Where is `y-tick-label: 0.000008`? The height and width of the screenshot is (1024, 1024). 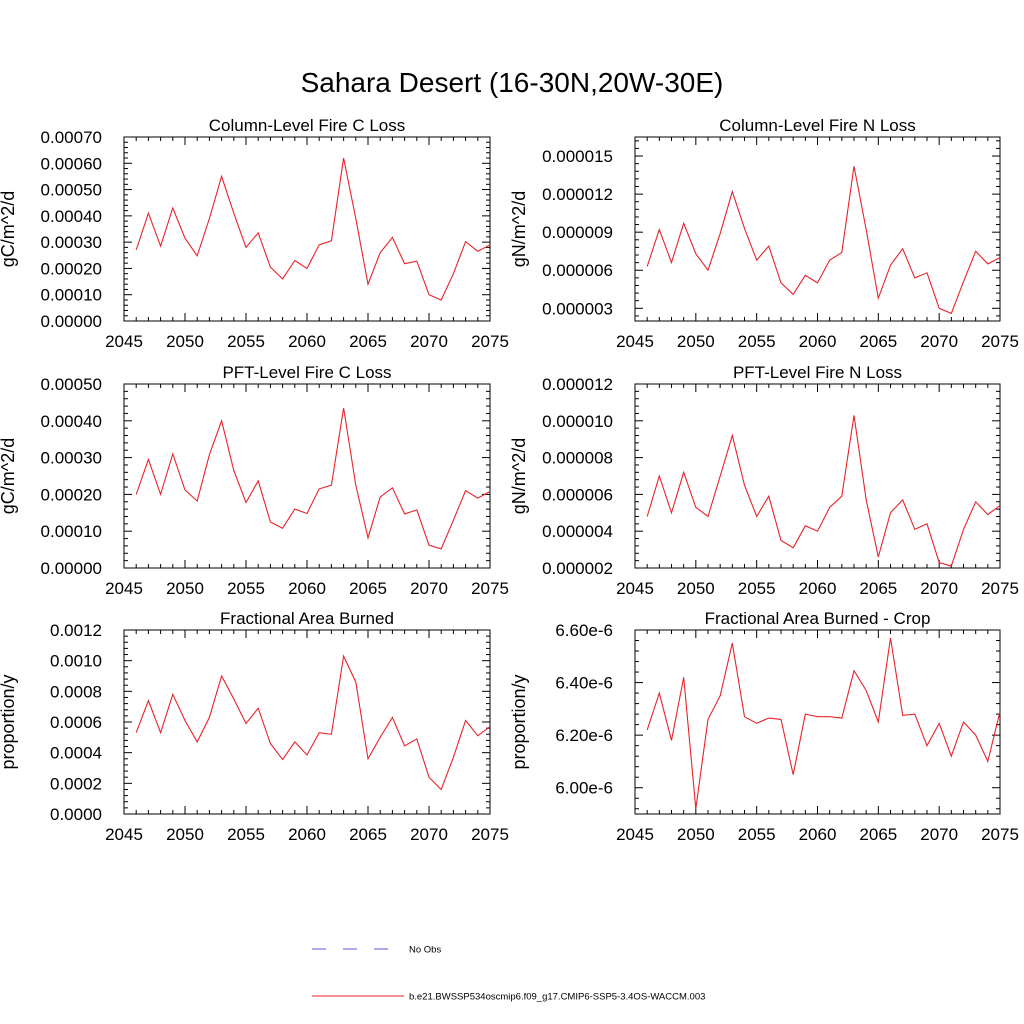 y-tick-label: 0.000008 is located at coordinates (577, 458).